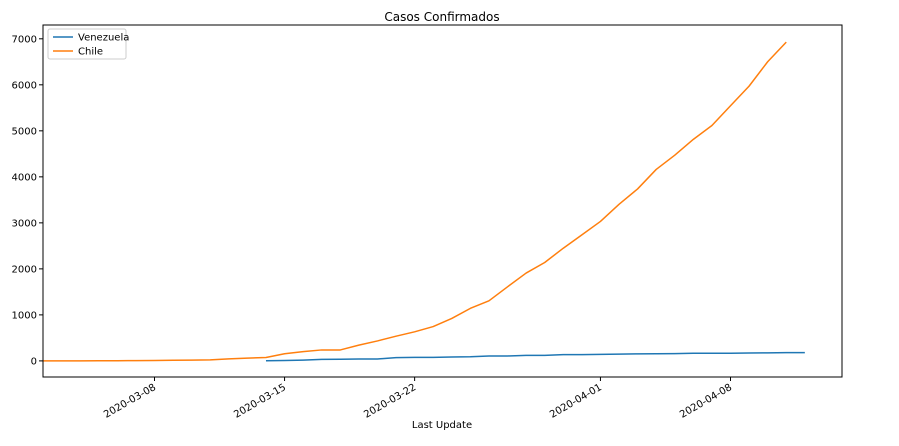  What do you see at coordinates (24, 315) in the screenshot?
I see `y-tick-label: 1000` at bounding box center [24, 315].